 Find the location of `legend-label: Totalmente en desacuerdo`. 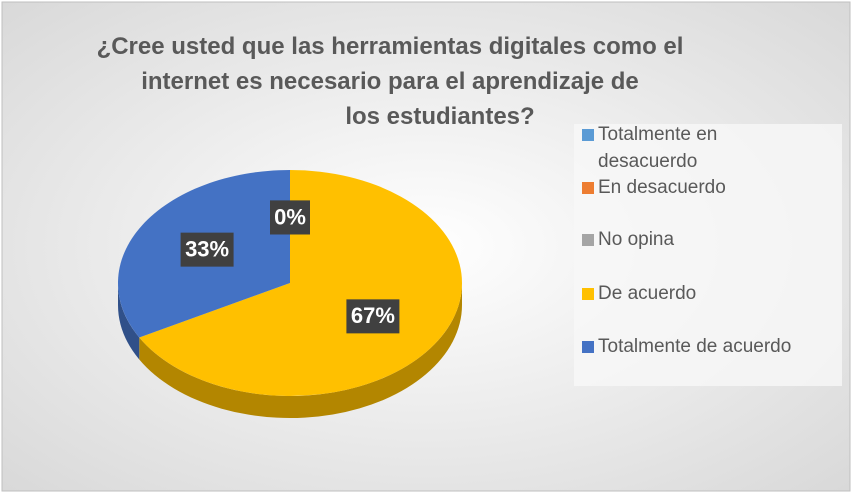

legend-label: Totalmente en desacuerdo is located at coordinates (657, 148).